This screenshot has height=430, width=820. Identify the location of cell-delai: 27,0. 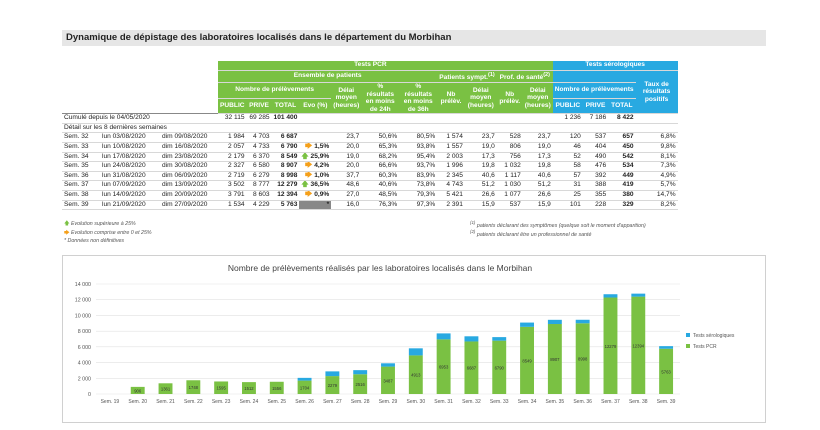
(346, 195).